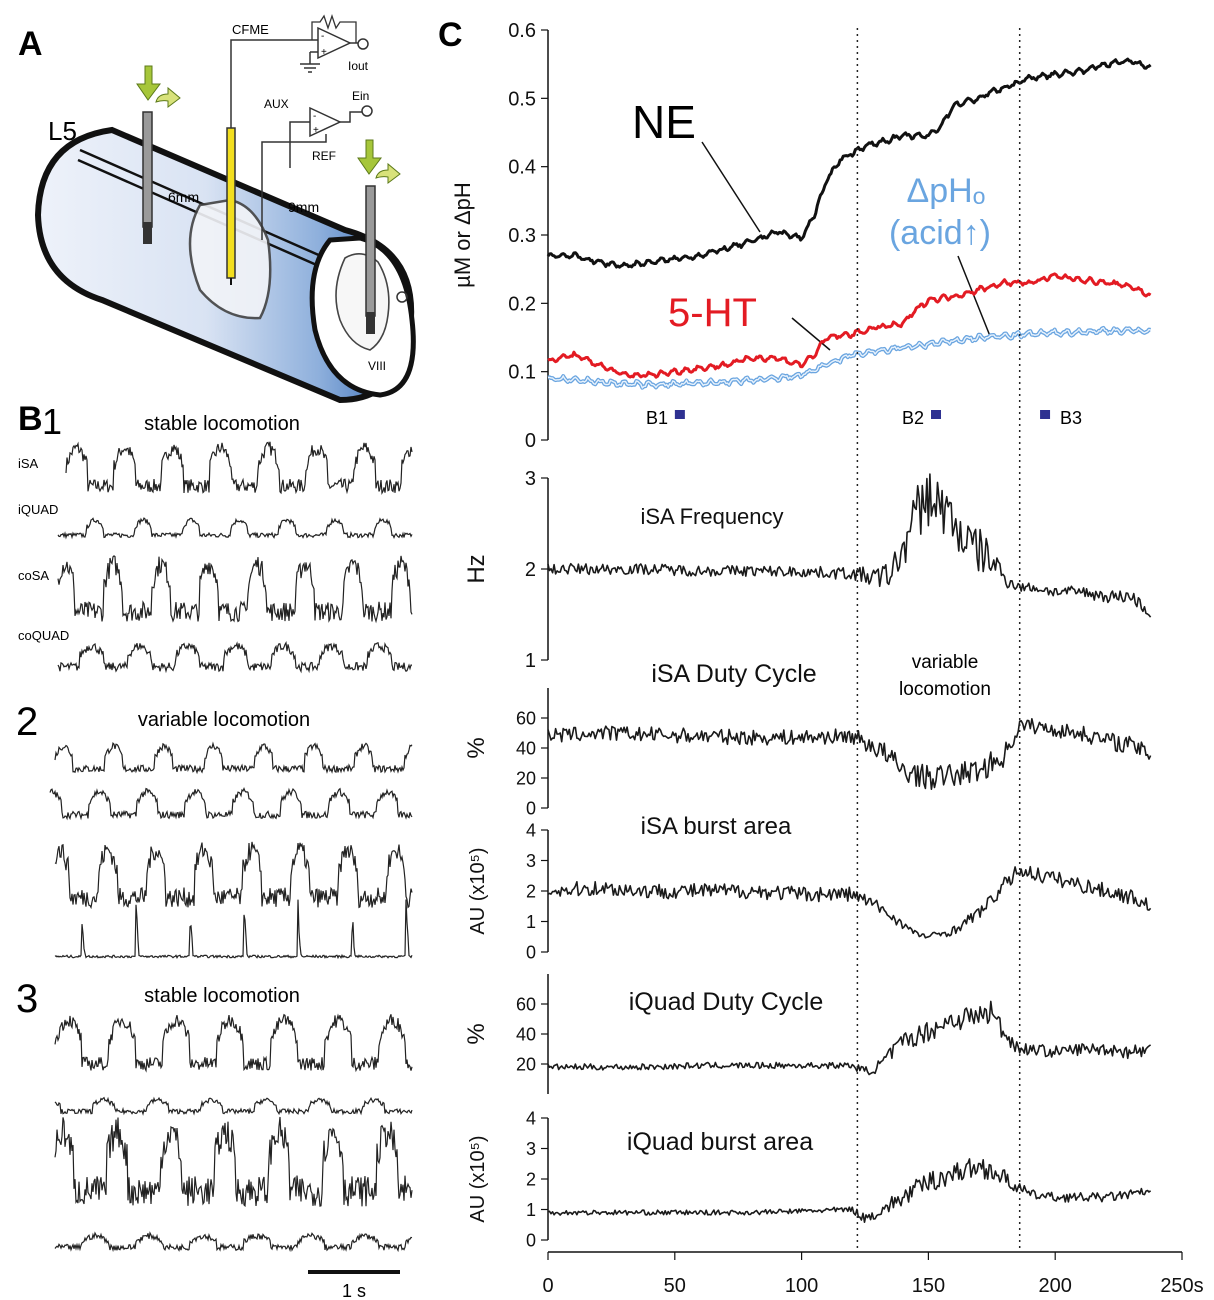  I want to click on trace-label-isa: iSA, so click(28, 463).